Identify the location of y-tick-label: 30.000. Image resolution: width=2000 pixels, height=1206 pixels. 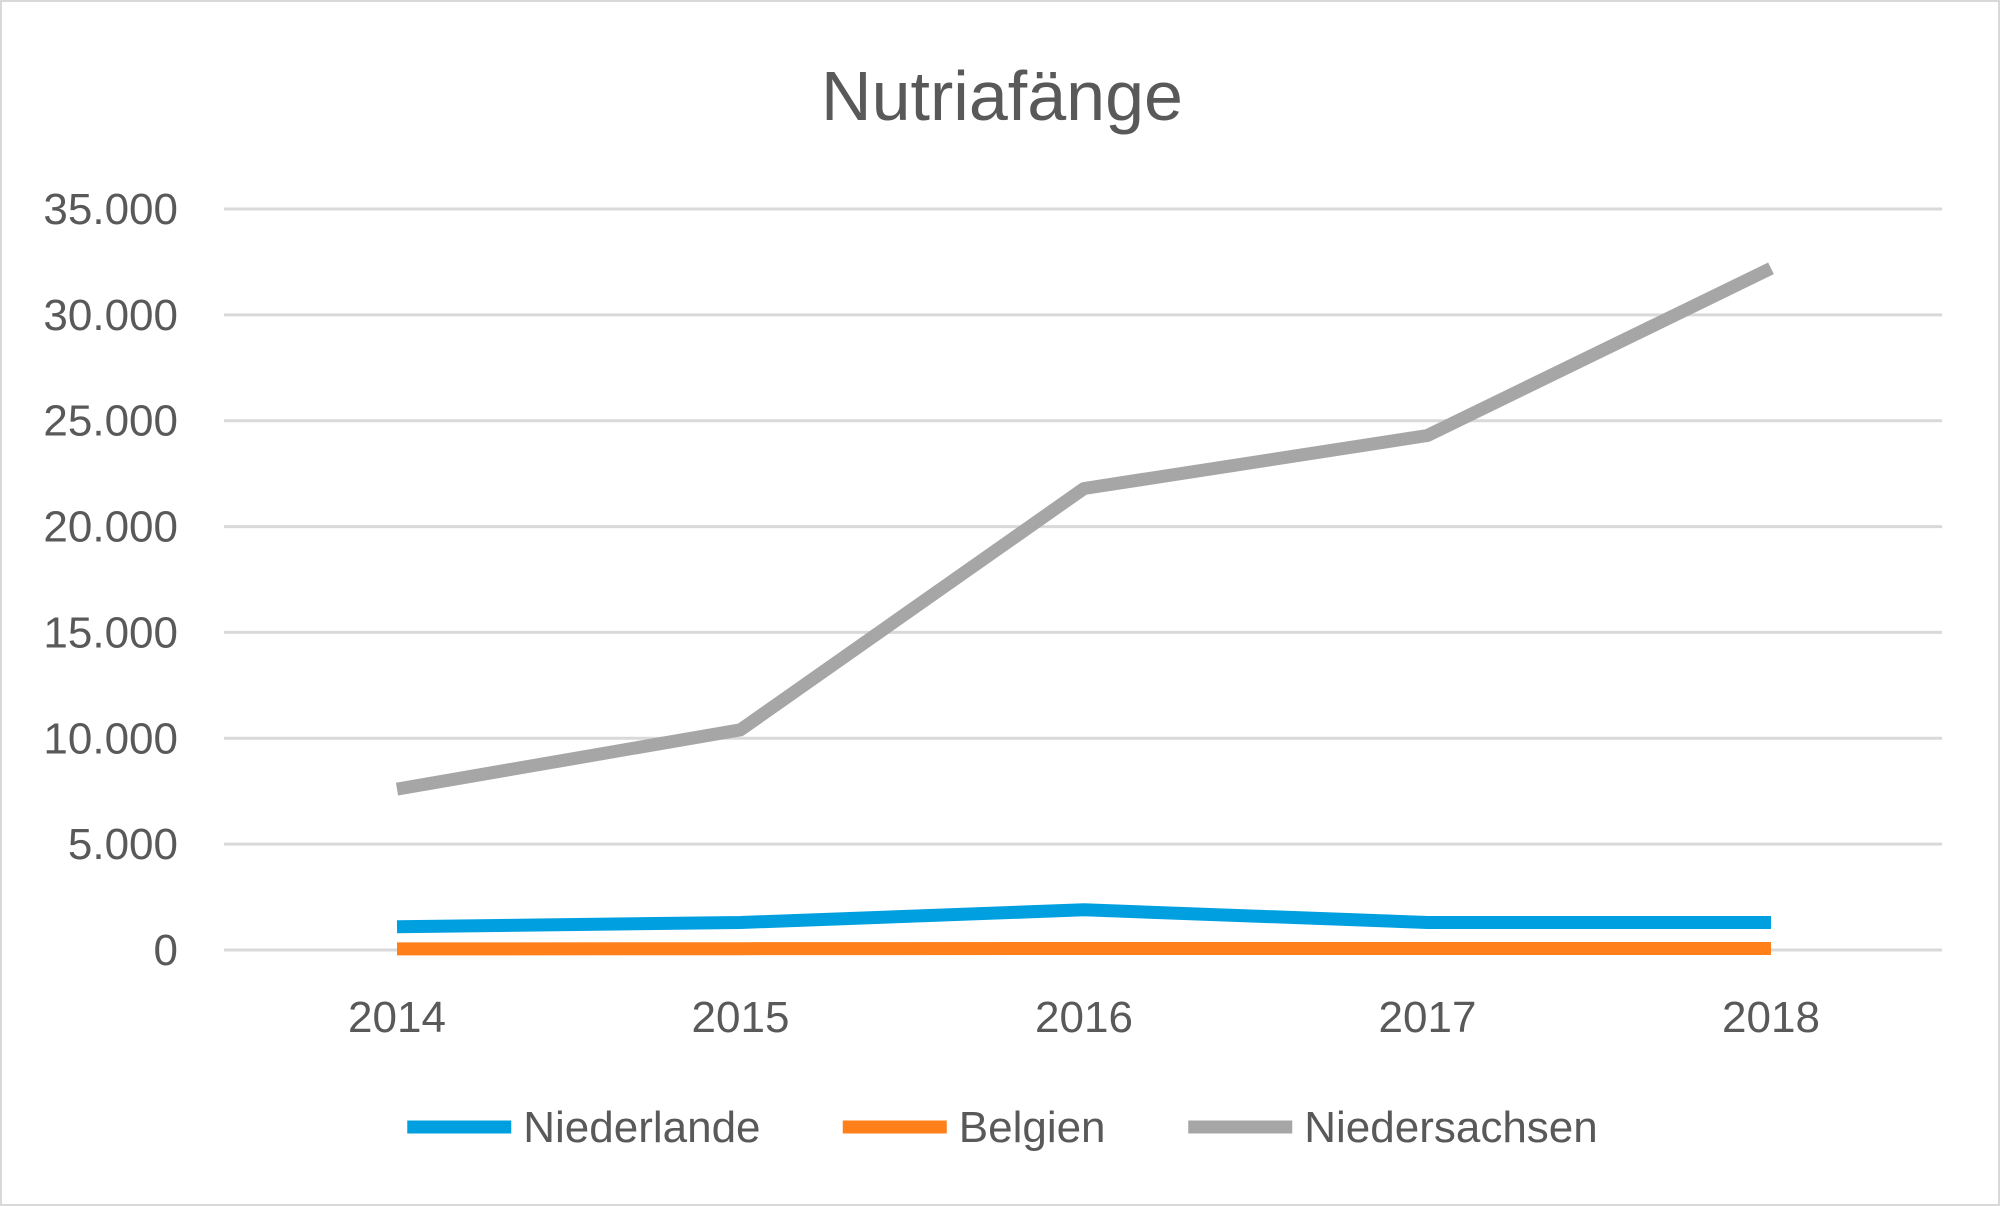
(110, 315).